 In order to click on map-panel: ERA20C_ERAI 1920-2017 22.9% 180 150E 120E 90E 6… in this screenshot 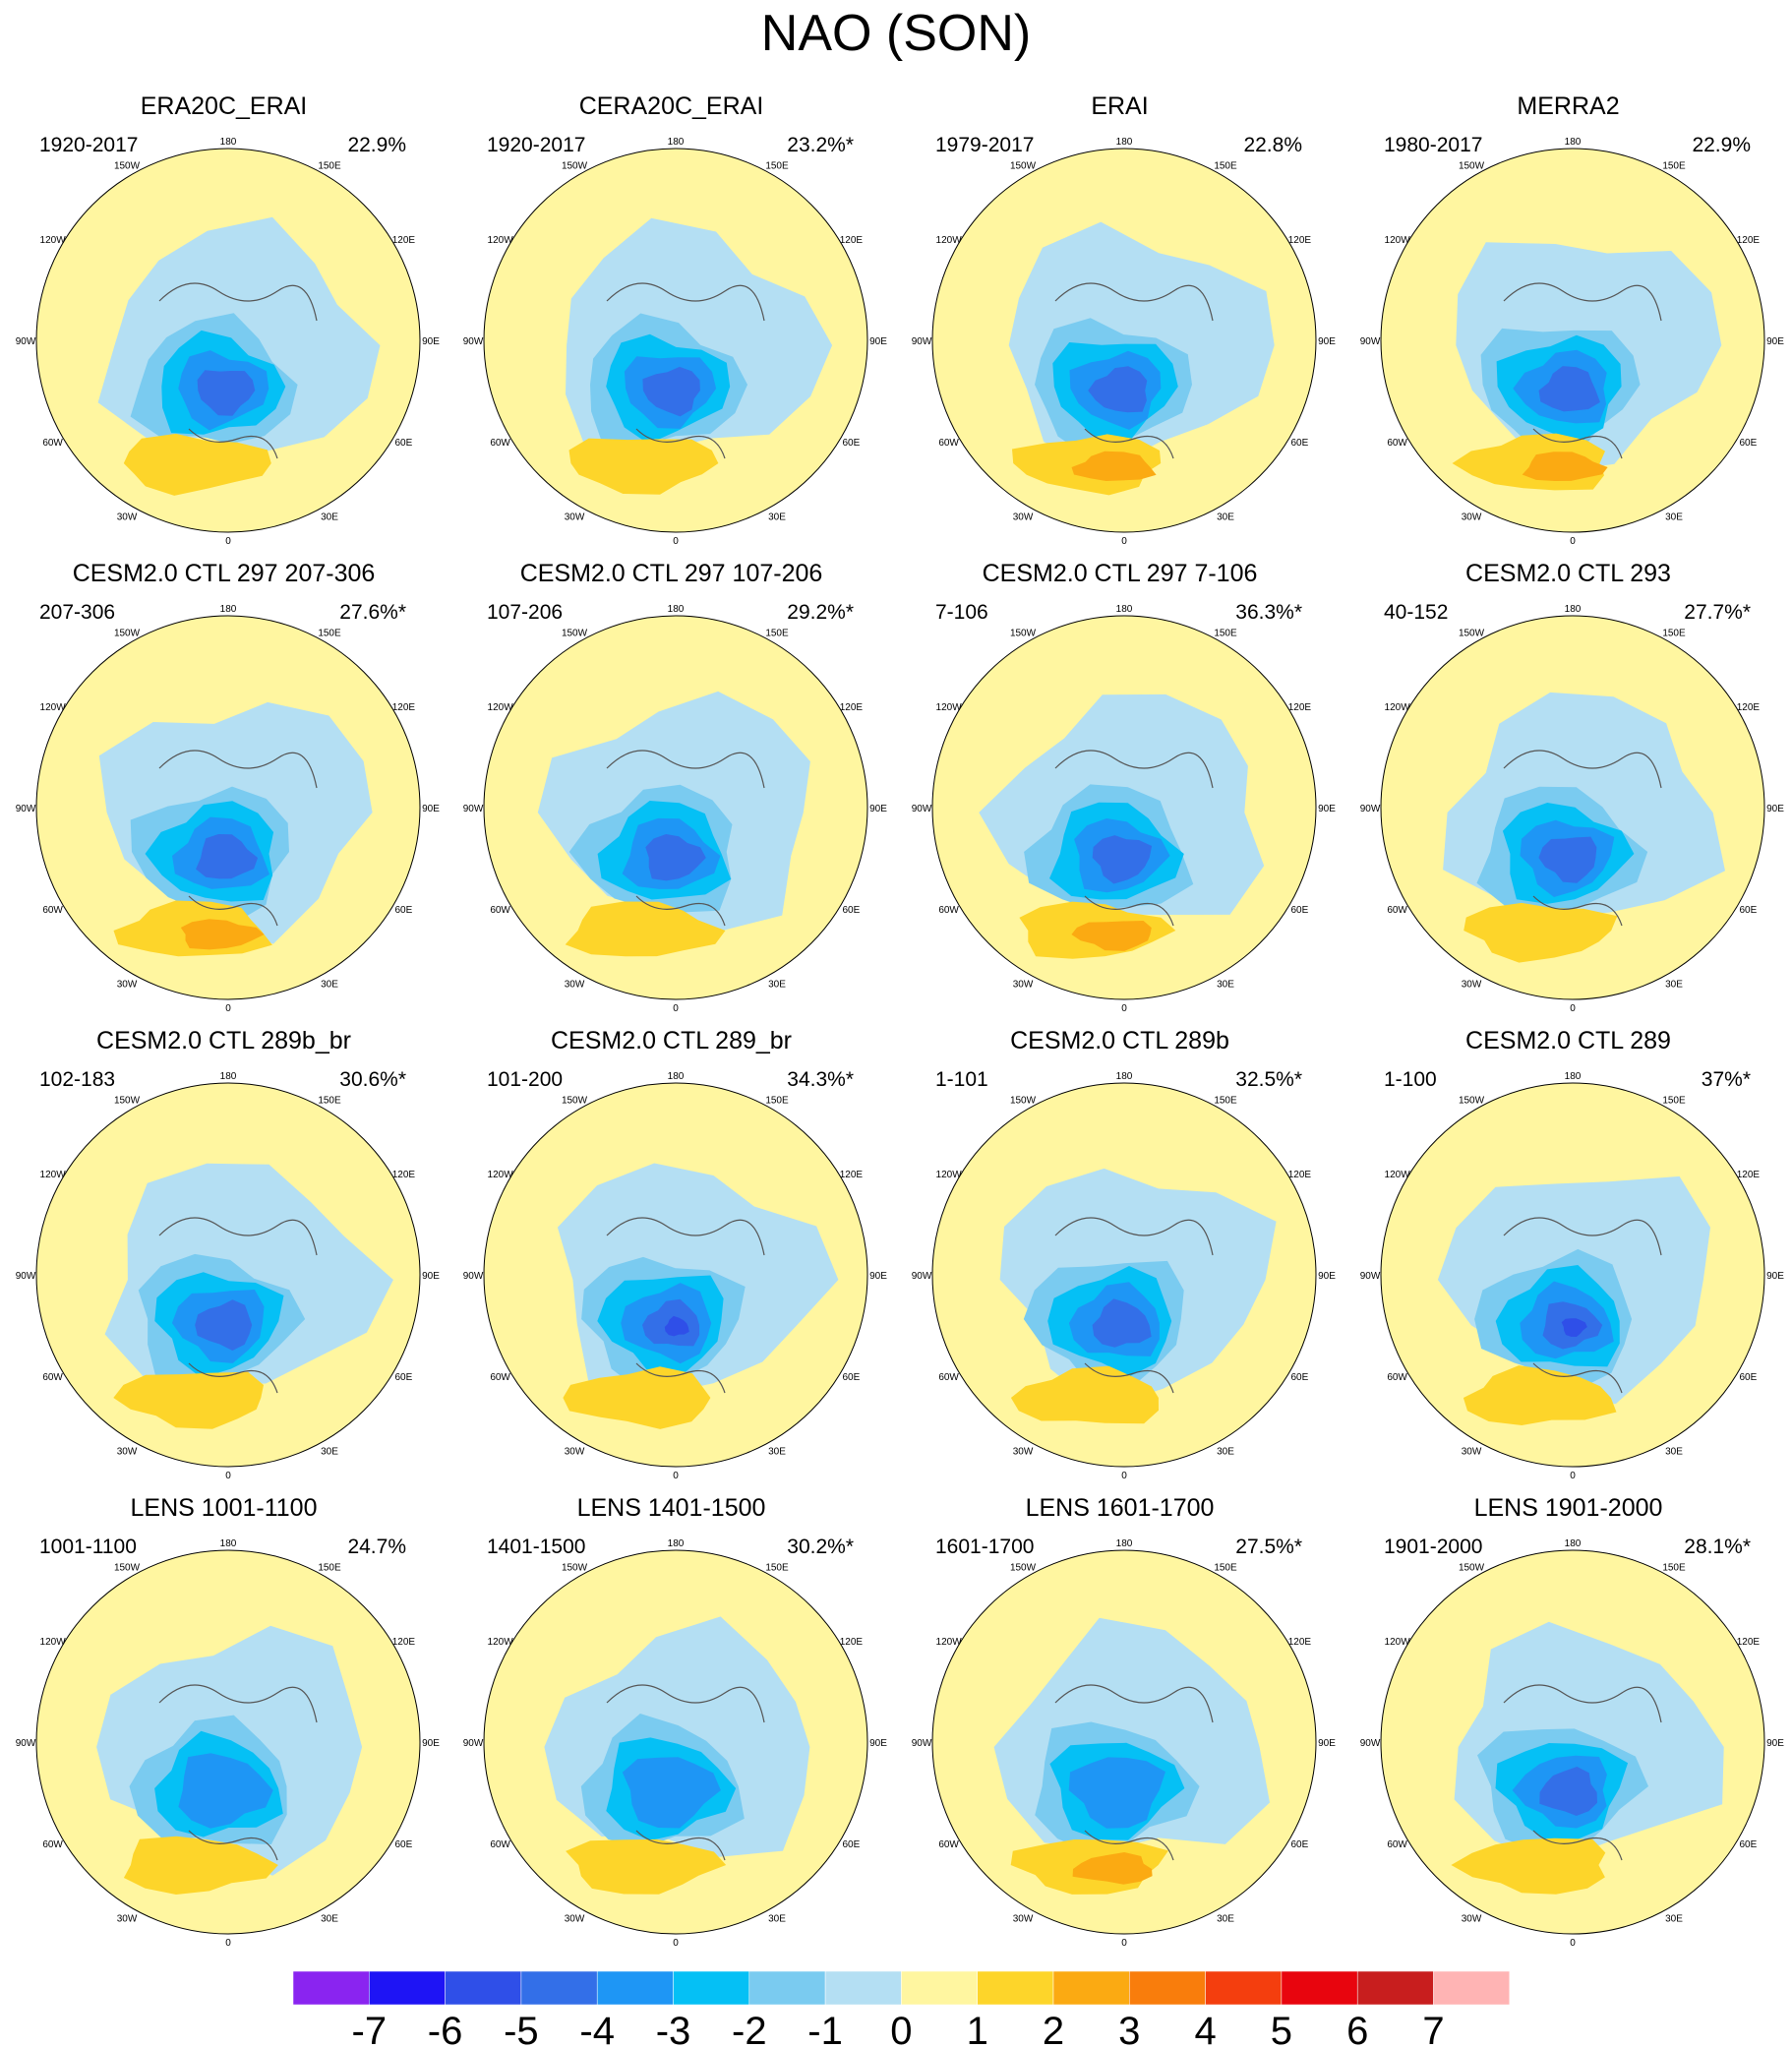, I will do `click(224, 320)`.